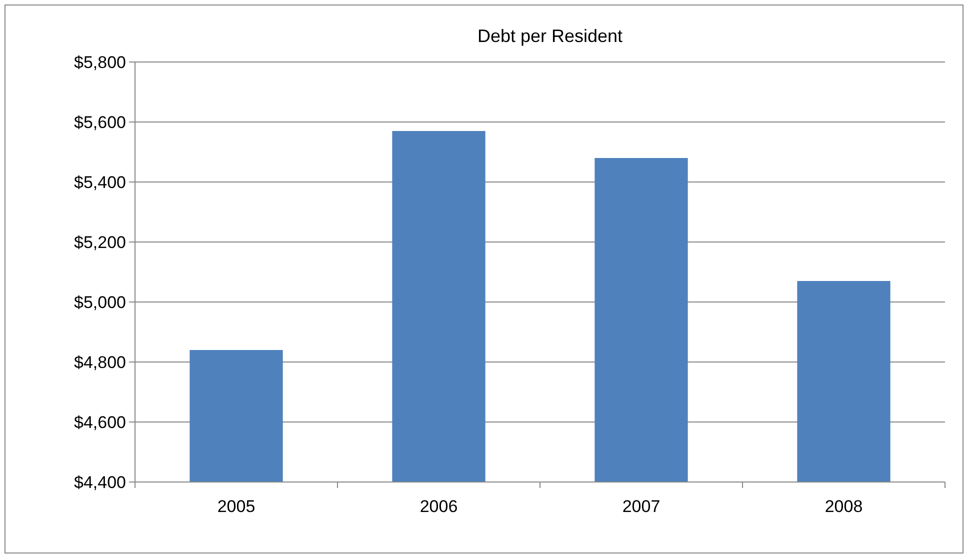  Describe the element at coordinates (550, 36) in the screenshot. I see `chart-title: Debt per Resident` at that location.